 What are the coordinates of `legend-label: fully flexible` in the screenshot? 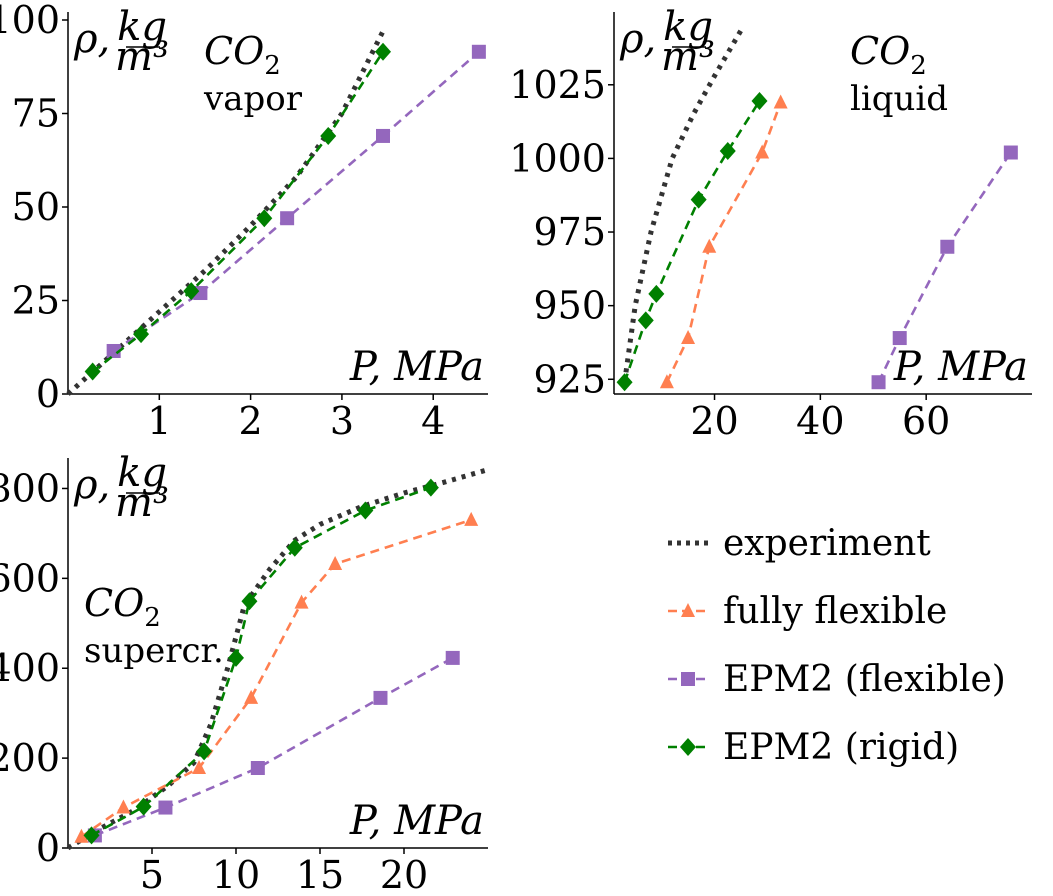 It's located at (835, 611).